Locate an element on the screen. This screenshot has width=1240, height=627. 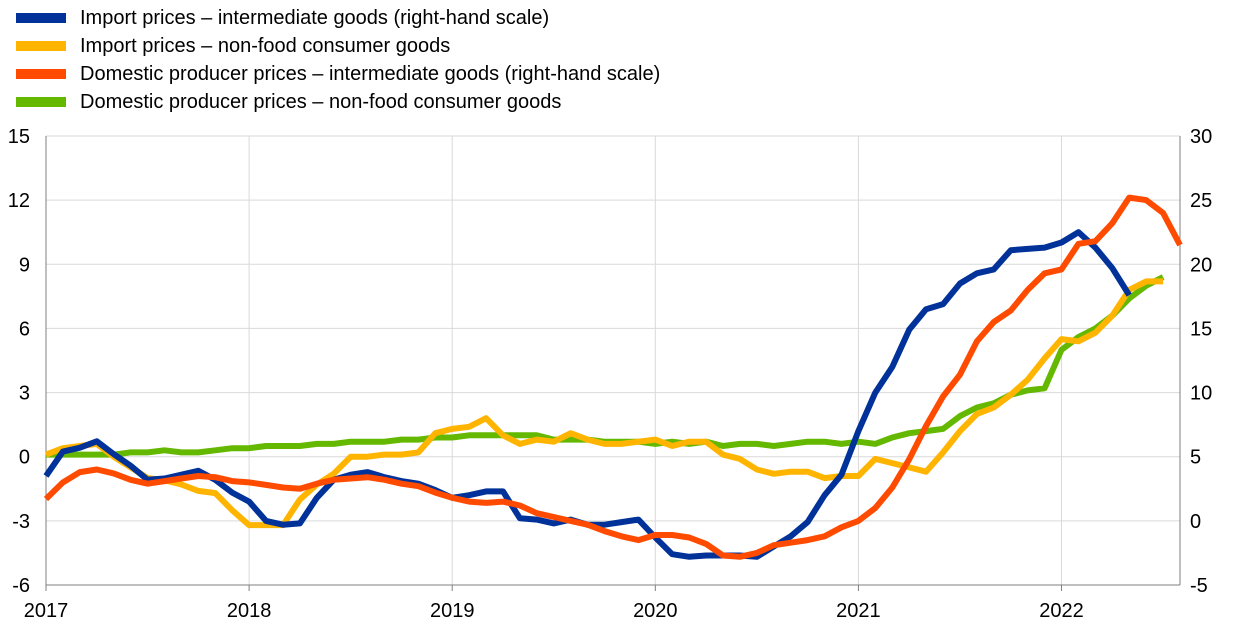
legend-item-import-nonfood: Import prices – non-food consumer goods is located at coordinates (338, 46).